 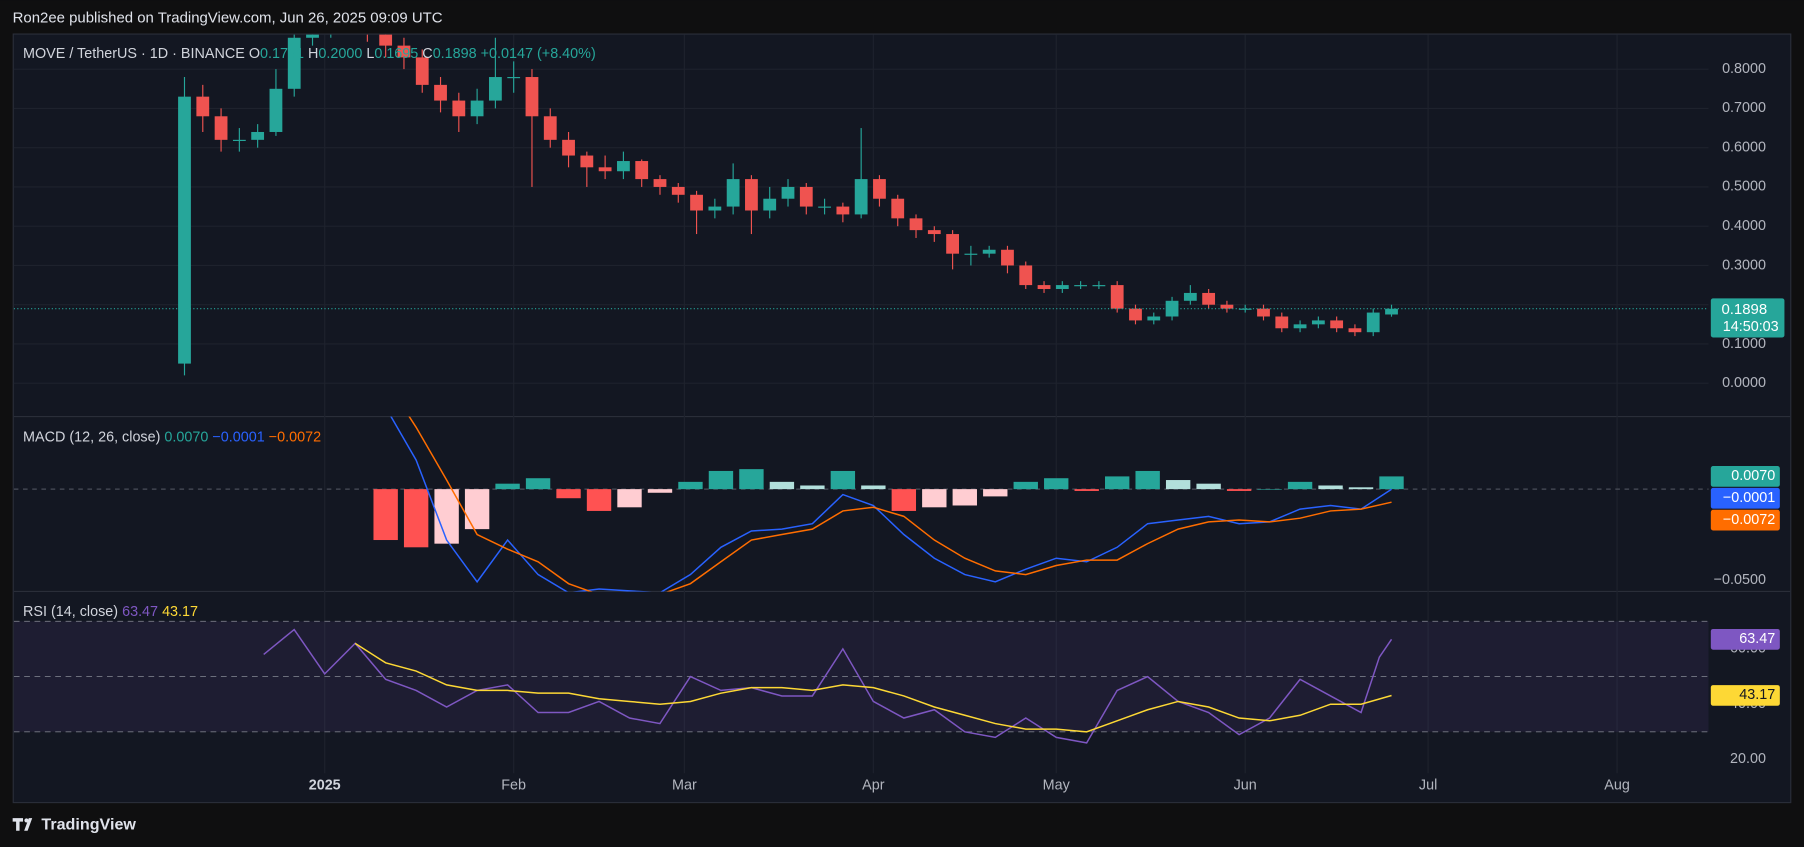 What do you see at coordinates (1751, 327) in the screenshot?
I see `countdown: 14:50:03` at bounding box center [1751, 327].